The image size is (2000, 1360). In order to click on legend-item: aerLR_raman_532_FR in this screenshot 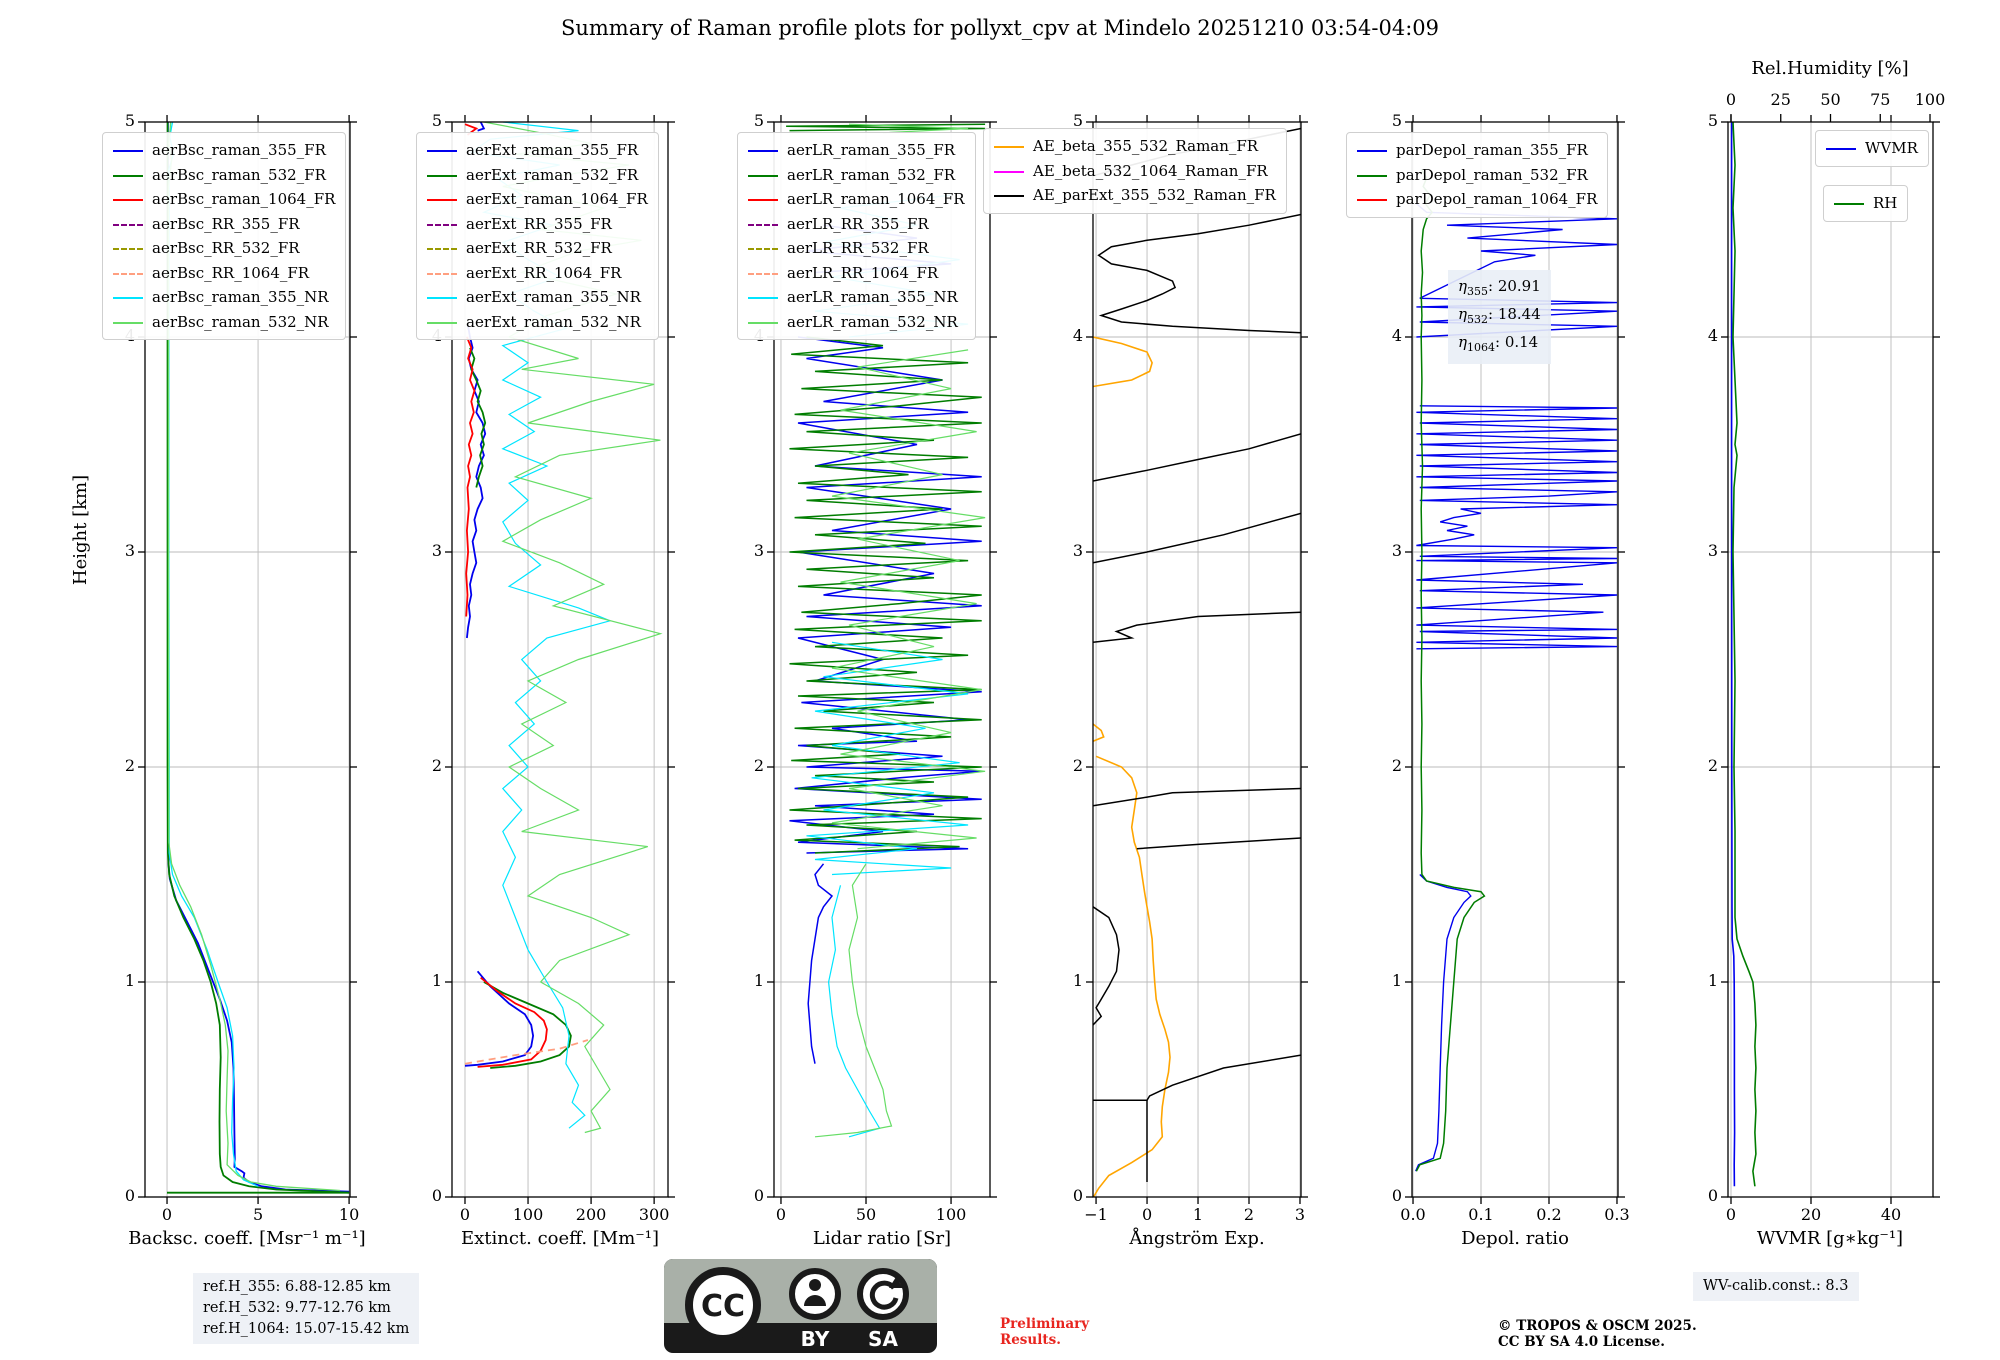, I will do `click(856, 175)`.